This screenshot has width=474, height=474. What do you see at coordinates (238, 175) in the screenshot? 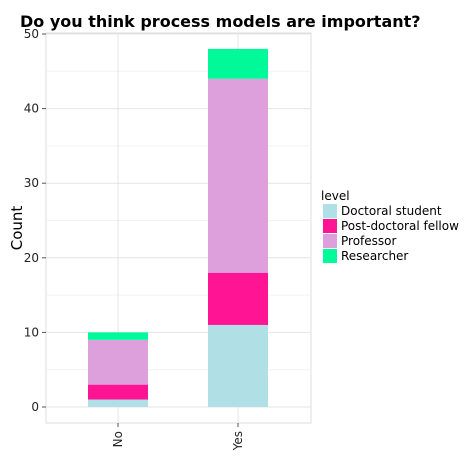
I see `bar-yes-professor` at bounding box center [238, 175].